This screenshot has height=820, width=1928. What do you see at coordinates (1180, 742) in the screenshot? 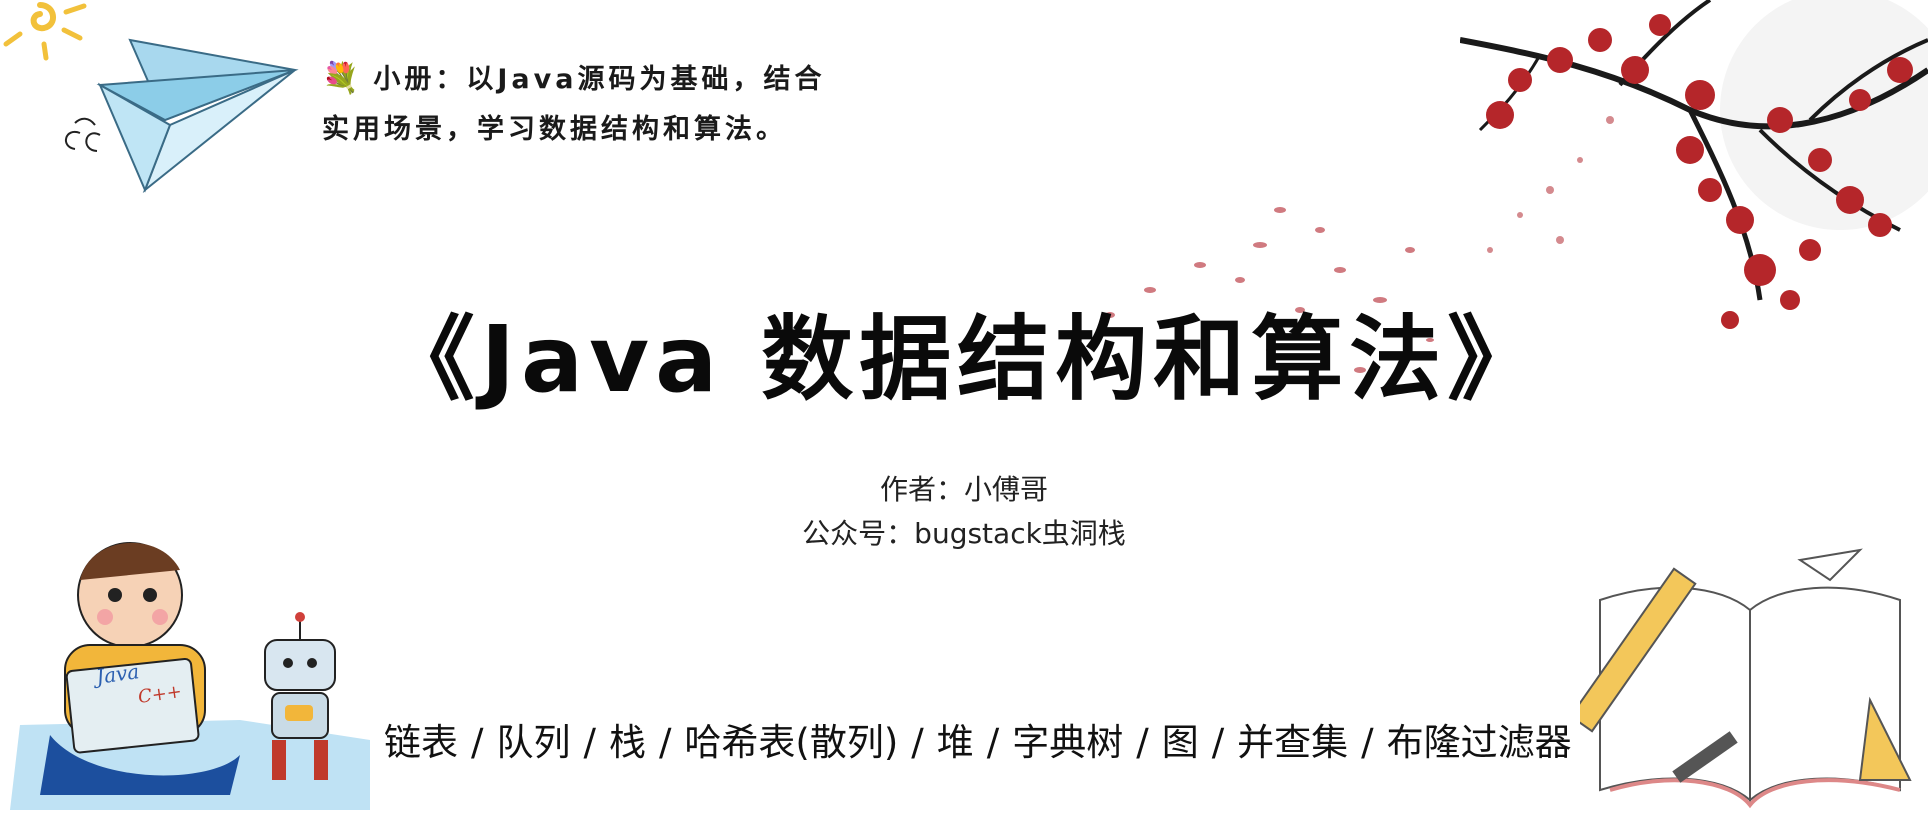
I see `topic-item: 图` at bounding box center [1180, 742].